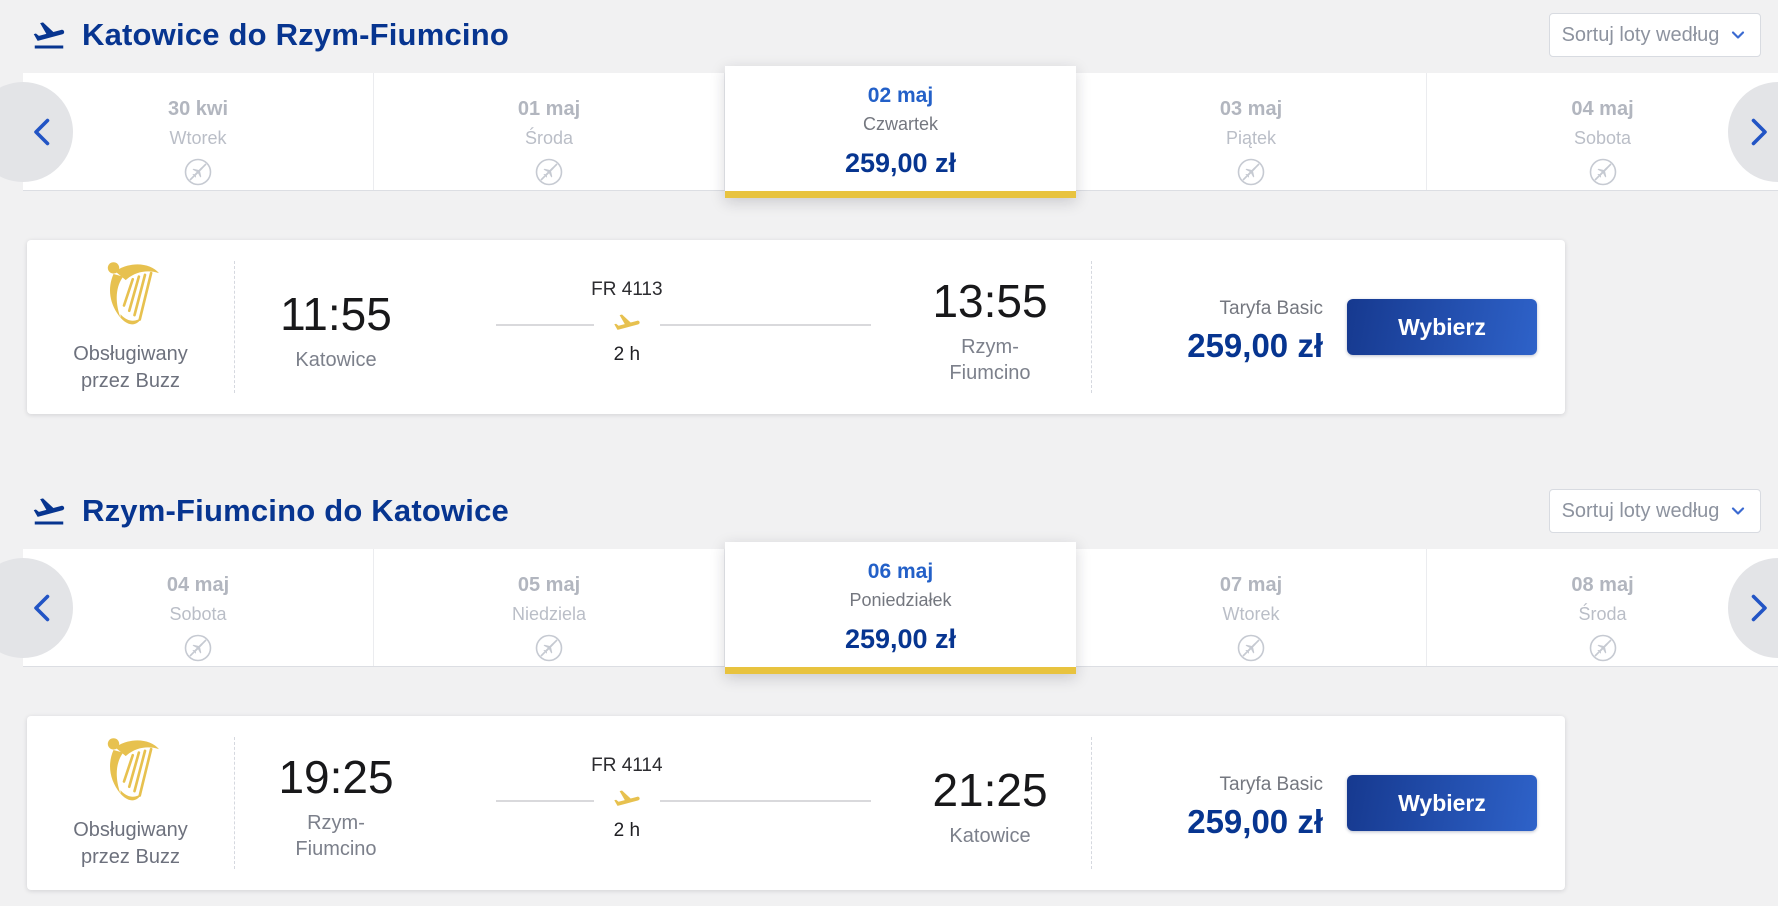 This screenshot has width=1778, height=906. Describe the element at coordinates (1759, 608) in the screenshot. I see `chevron-right-icon` at that location.